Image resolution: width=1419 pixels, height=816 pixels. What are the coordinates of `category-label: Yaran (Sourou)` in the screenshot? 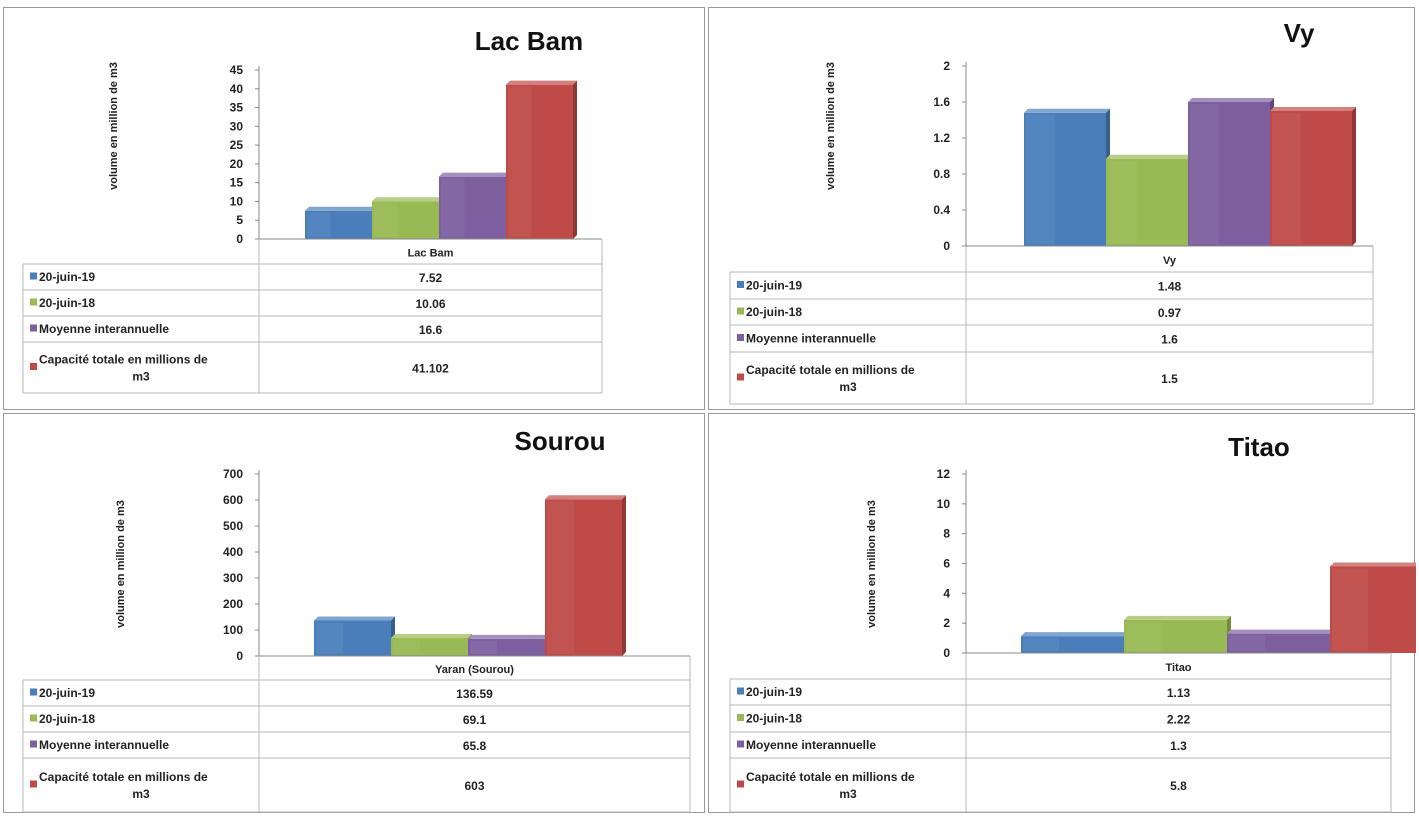 It's located at (474, 670).